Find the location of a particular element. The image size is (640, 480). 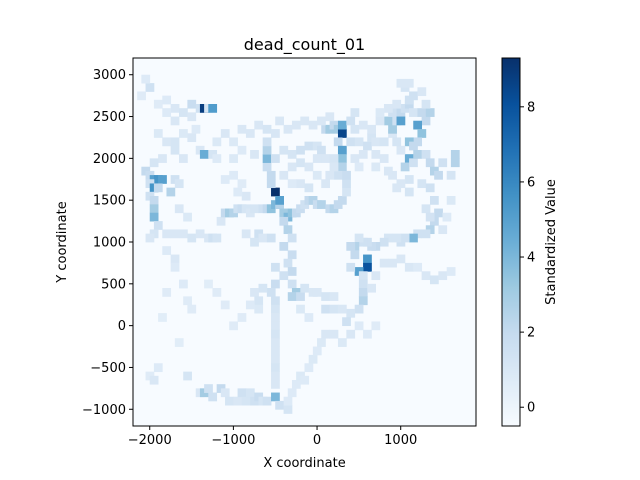

y-tick-label: 1500 is located at coordinates (109, 201).